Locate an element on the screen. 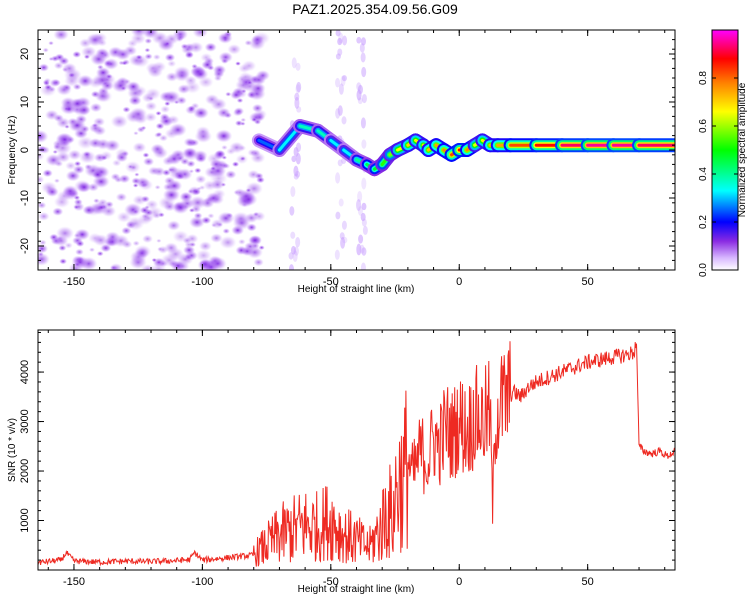 Image resolution: width=750 pixels, height=600 pixels. x-tick-label: -150 is located at coordinates (74, 582).